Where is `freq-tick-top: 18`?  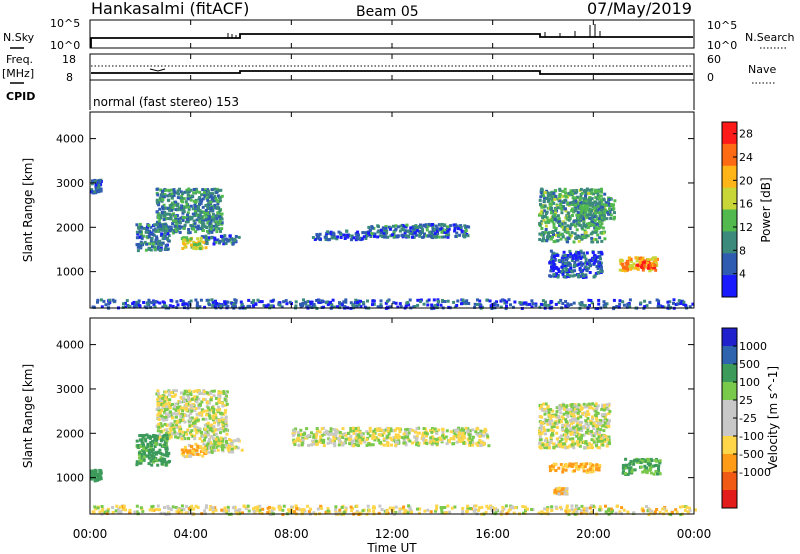
freq-tick-top: 18 is located at coordinates (69, 59).